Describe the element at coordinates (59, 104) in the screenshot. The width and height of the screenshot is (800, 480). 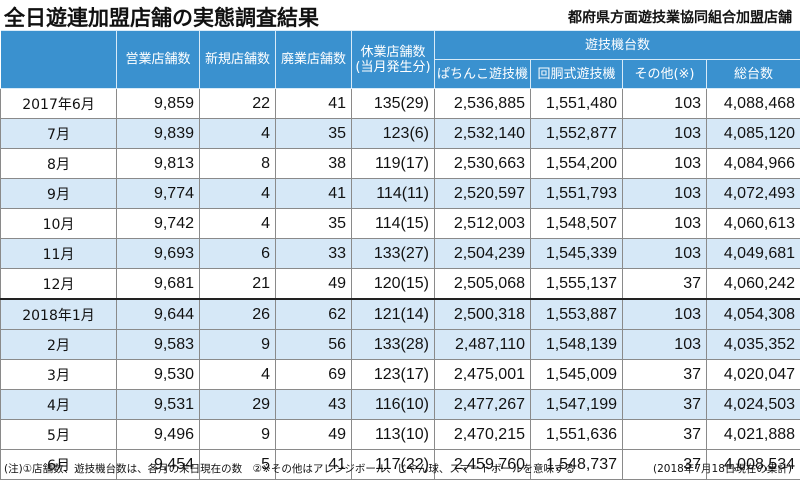
I see `cell-month: 2017年6月` at that location.